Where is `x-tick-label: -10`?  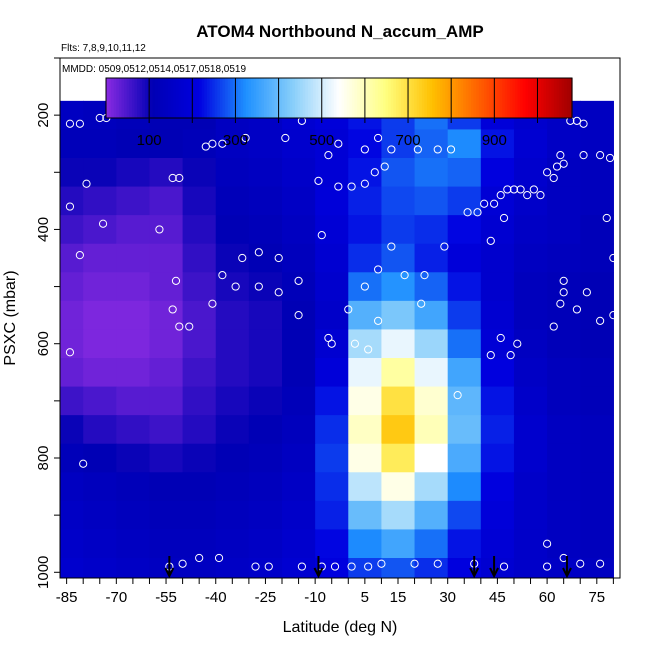
x-tick-label: -10 is located at coordinates (315, 597).